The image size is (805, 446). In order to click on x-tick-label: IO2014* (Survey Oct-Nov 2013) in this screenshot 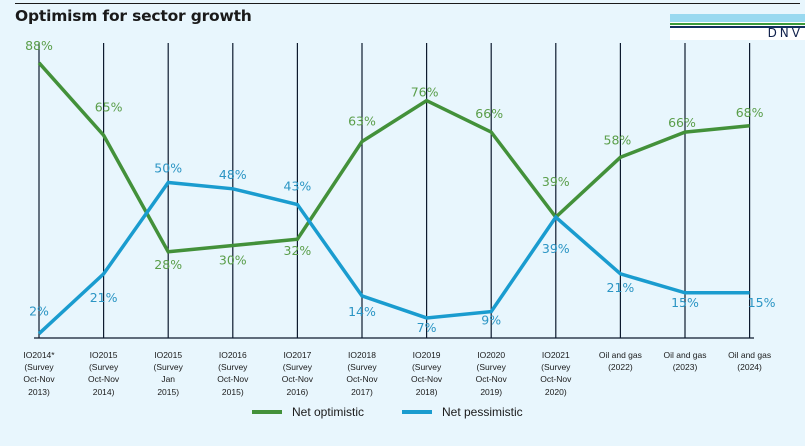, I will do `click(39, 373)`.